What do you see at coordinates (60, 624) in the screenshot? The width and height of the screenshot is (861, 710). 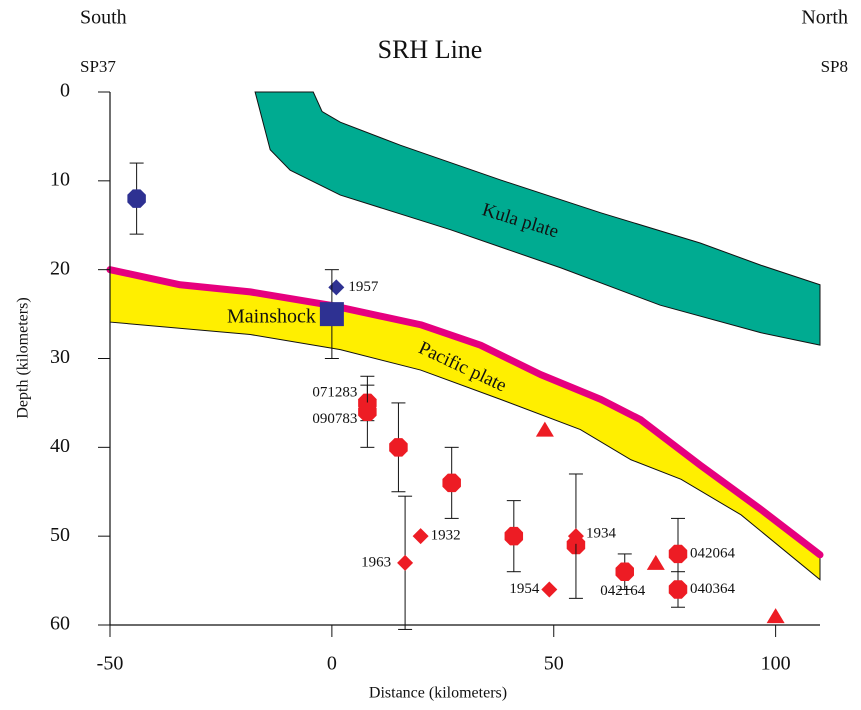 I see `y-tick-label: 60` at bounding box center [60, 624].